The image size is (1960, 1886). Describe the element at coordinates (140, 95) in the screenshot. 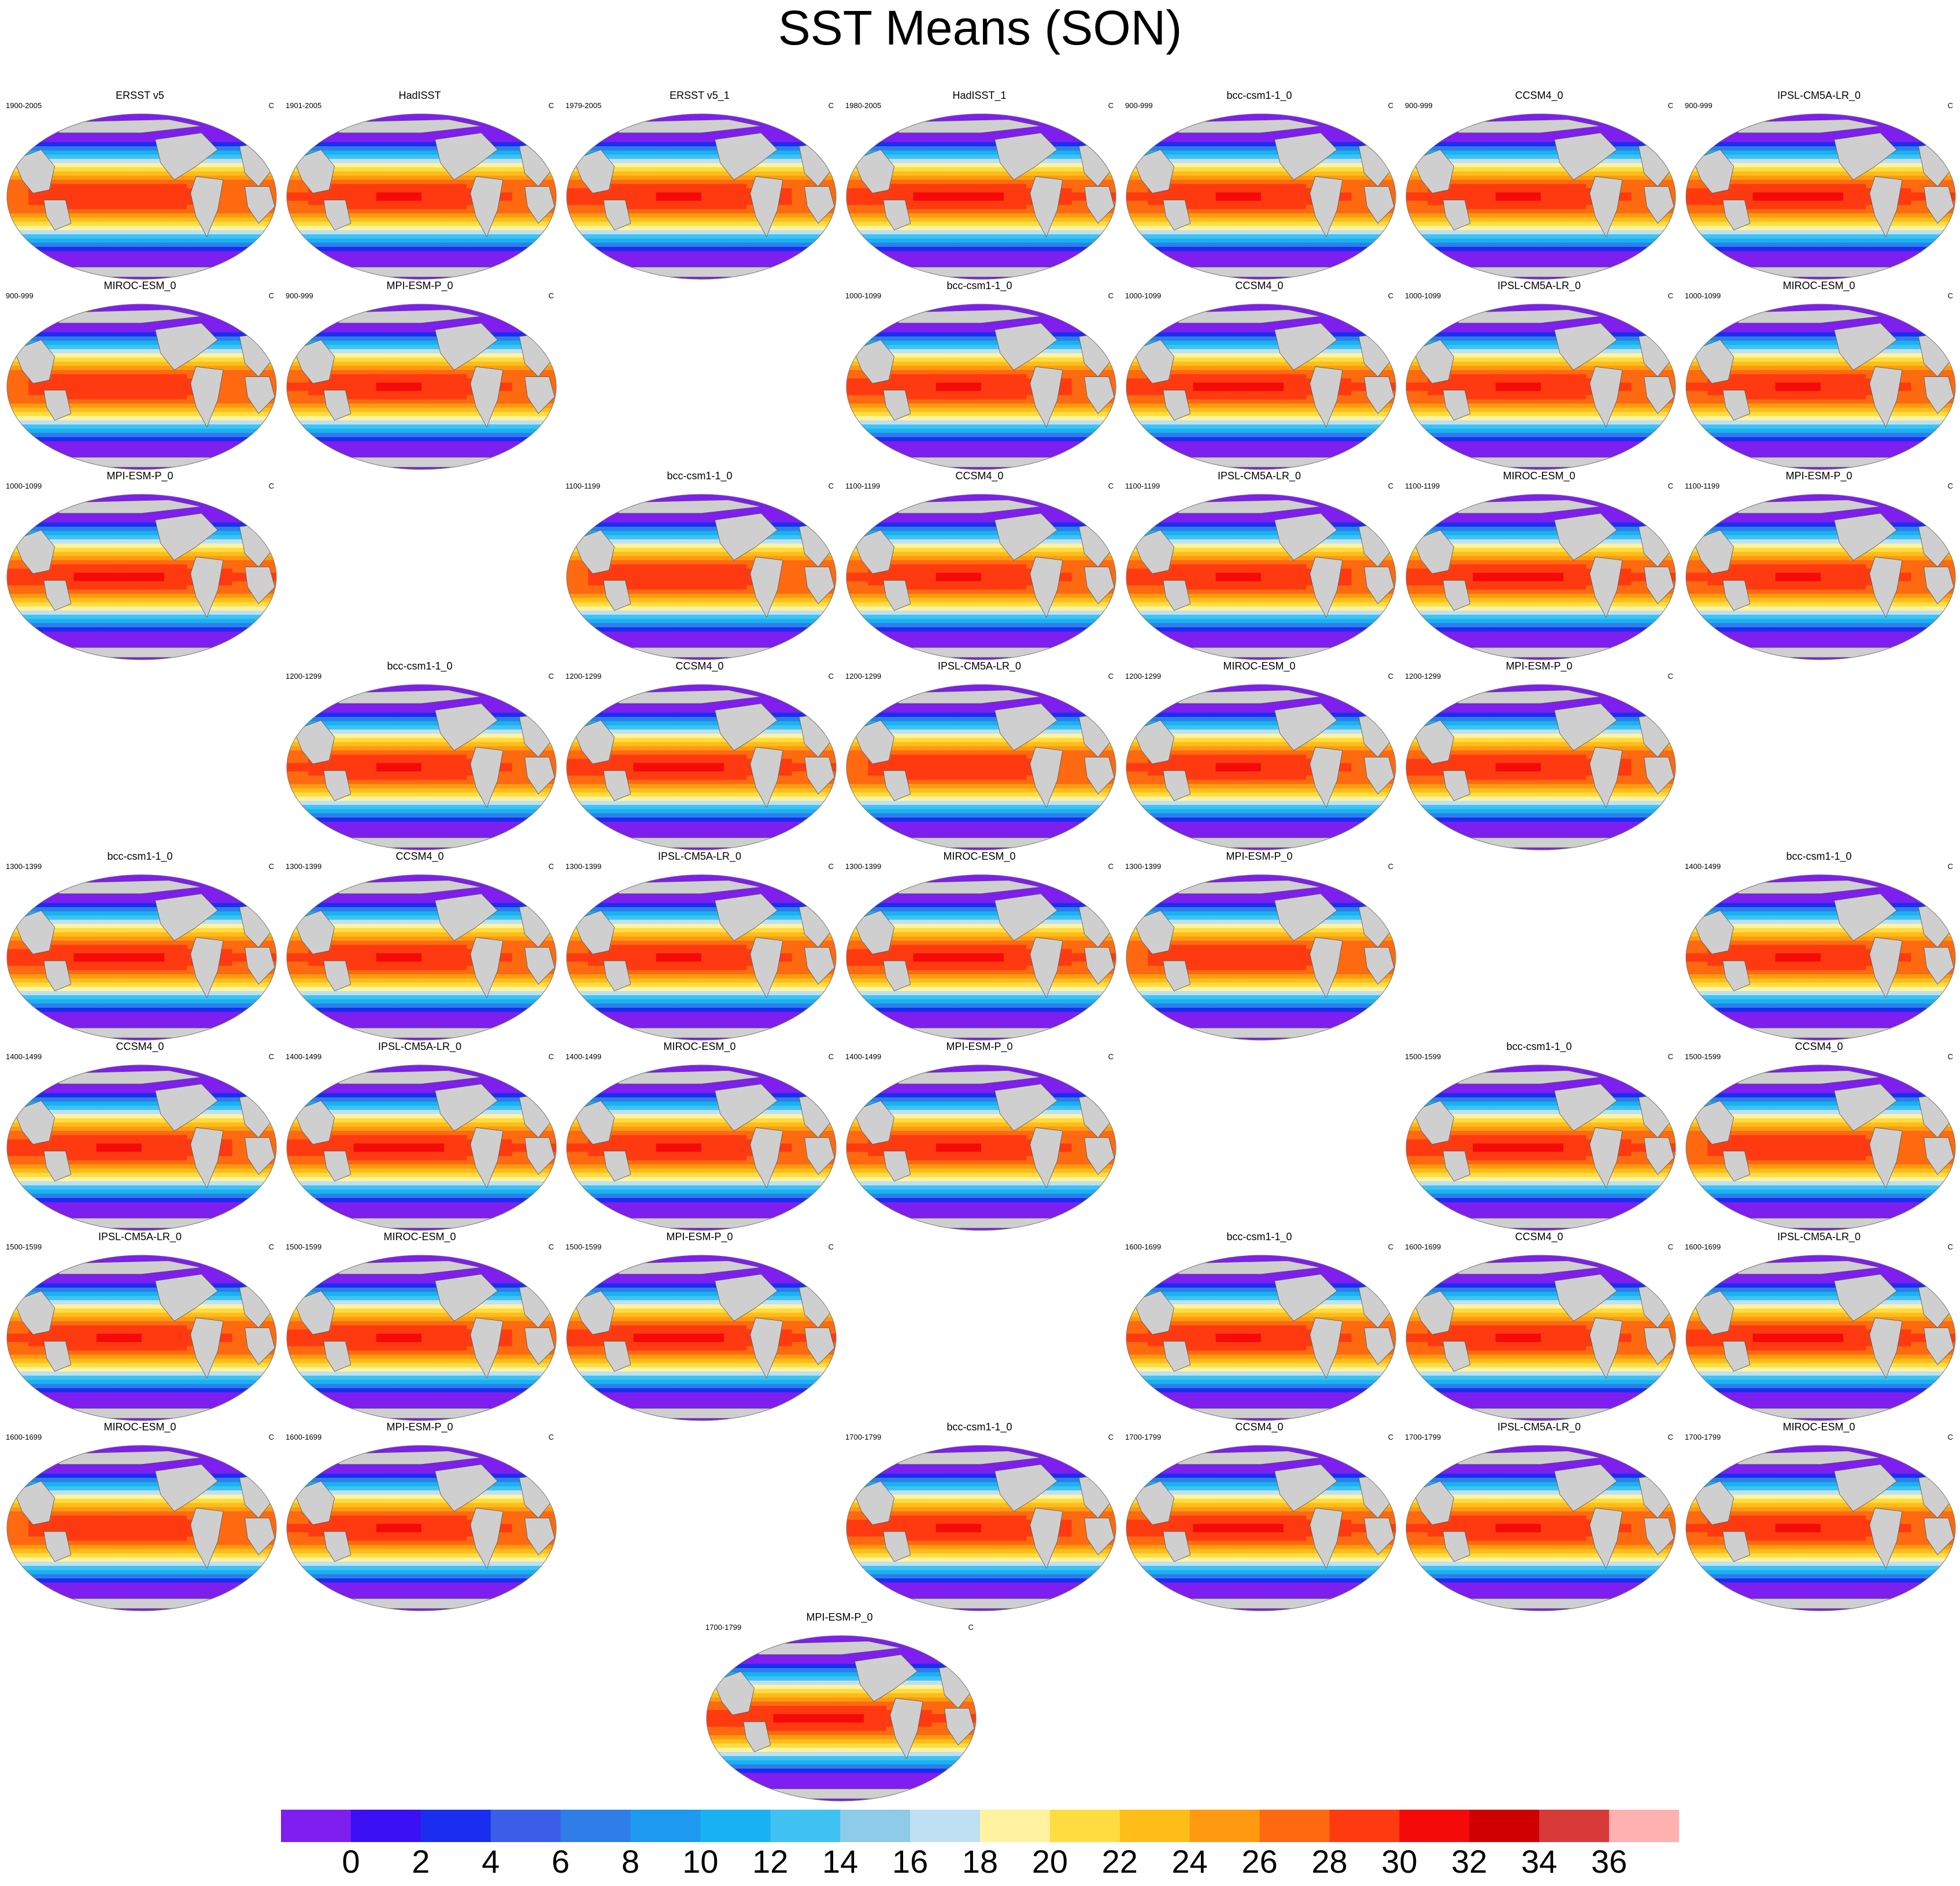

I see `panel-title: ERSST v5` at that location.